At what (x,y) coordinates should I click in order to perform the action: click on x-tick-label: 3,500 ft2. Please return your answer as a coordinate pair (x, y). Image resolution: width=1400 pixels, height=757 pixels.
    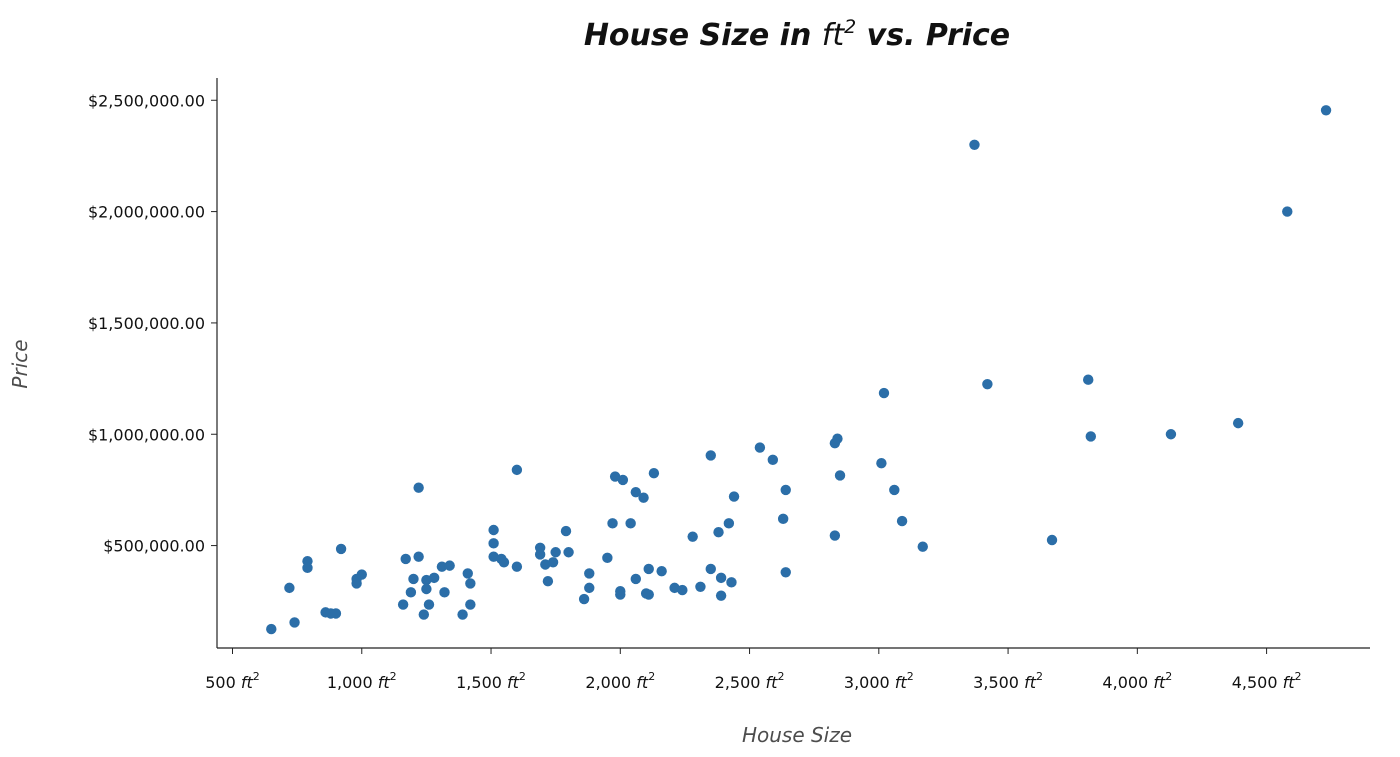
    Looking at the image, I should click on (1008, 681).